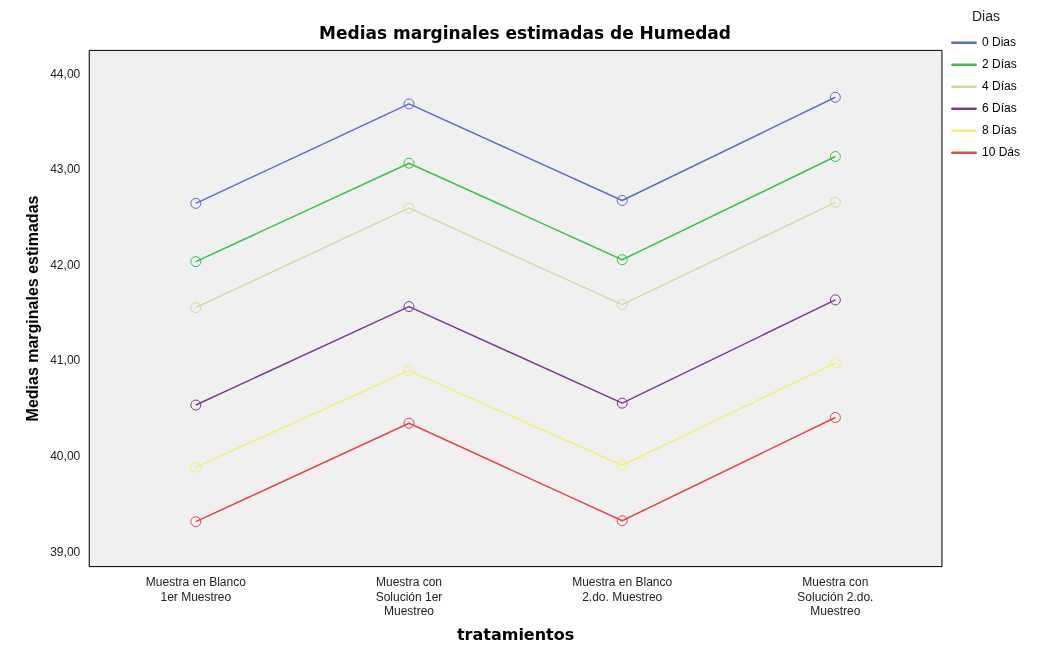  Describe the element at coordinates (65, 455) in the screenshot. I see `y-tick-label: 40,00` at that location.